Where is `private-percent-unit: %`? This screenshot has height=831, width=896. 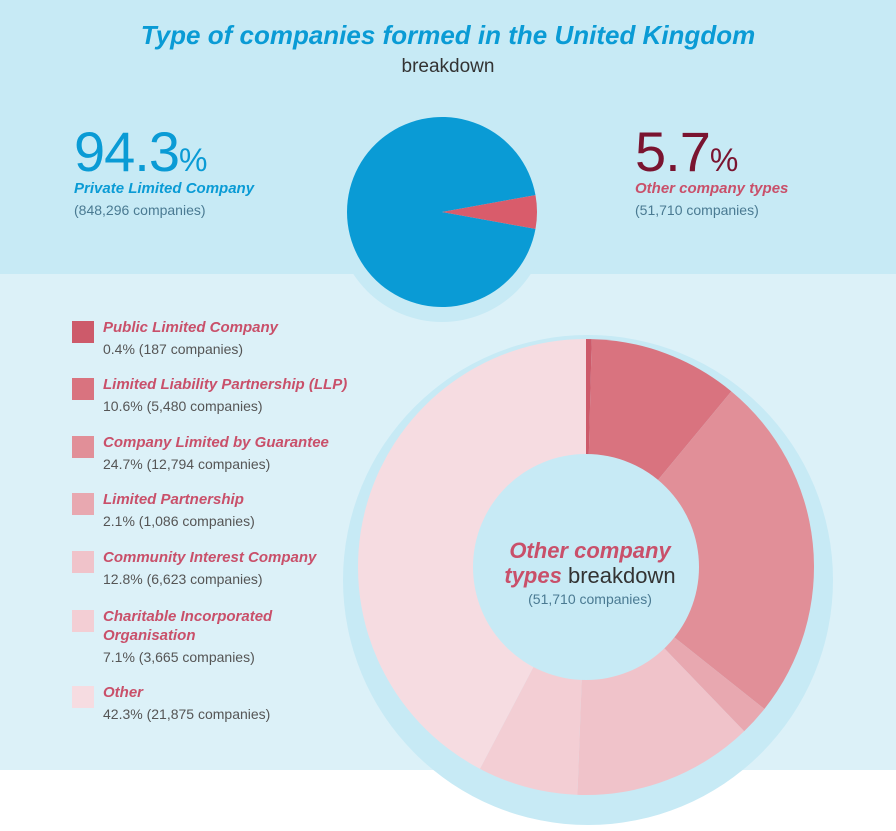 private-percent-unit: % is located at coordinates (193, 160).